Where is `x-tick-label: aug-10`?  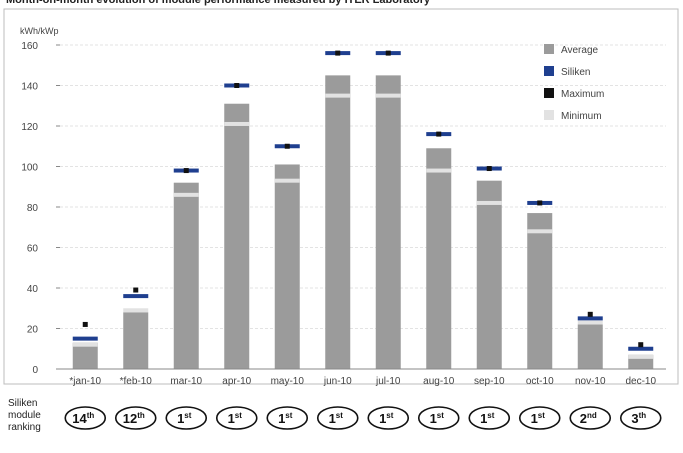 x-tick-label: aug-10 is located at coordinates (439, 381).